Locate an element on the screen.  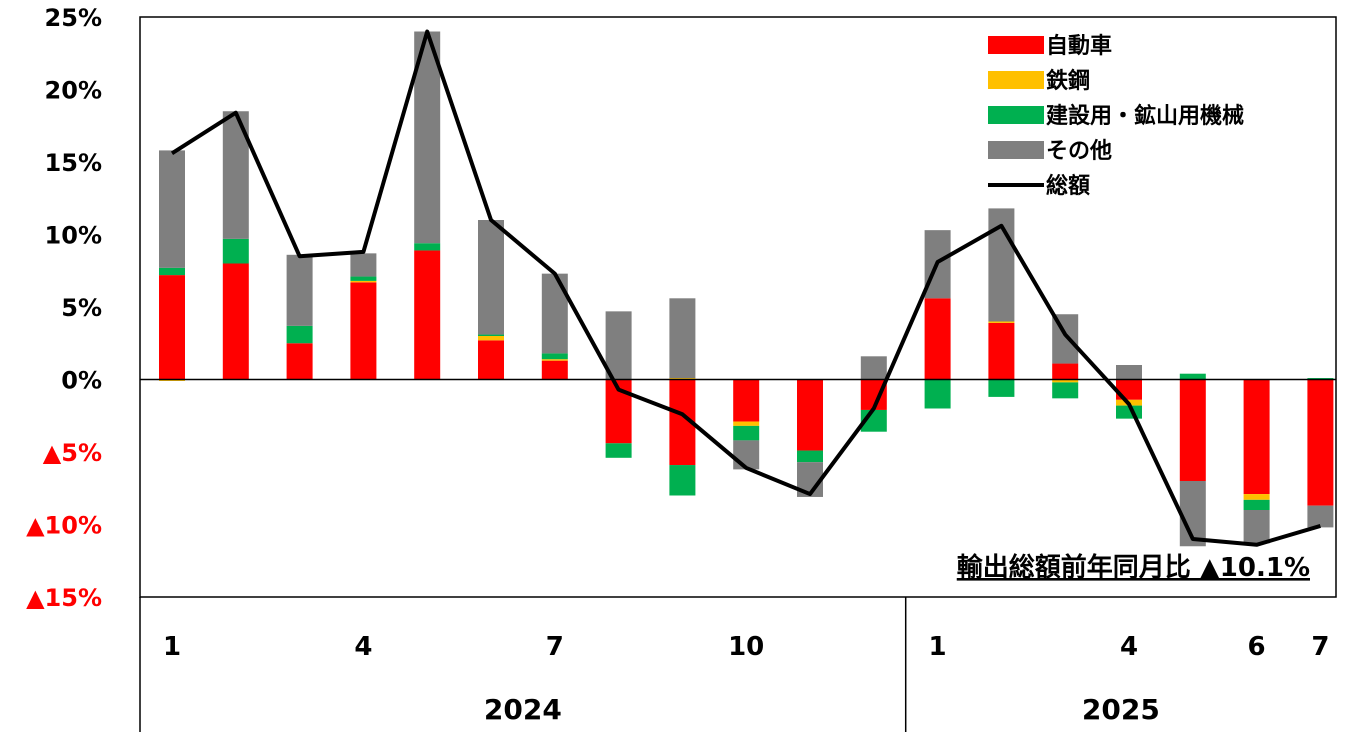
x-tick-label: 6 is located at coordinates (1257, 647).